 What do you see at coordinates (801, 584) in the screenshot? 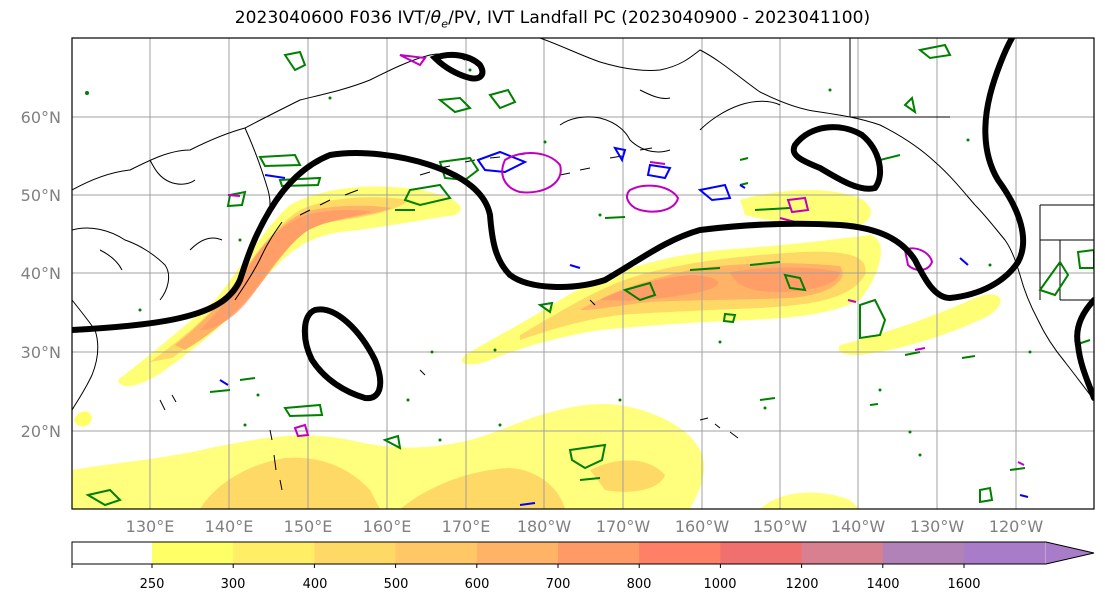
I see `colorbar-tick-label: 1200` at bounding box center [801, 584].